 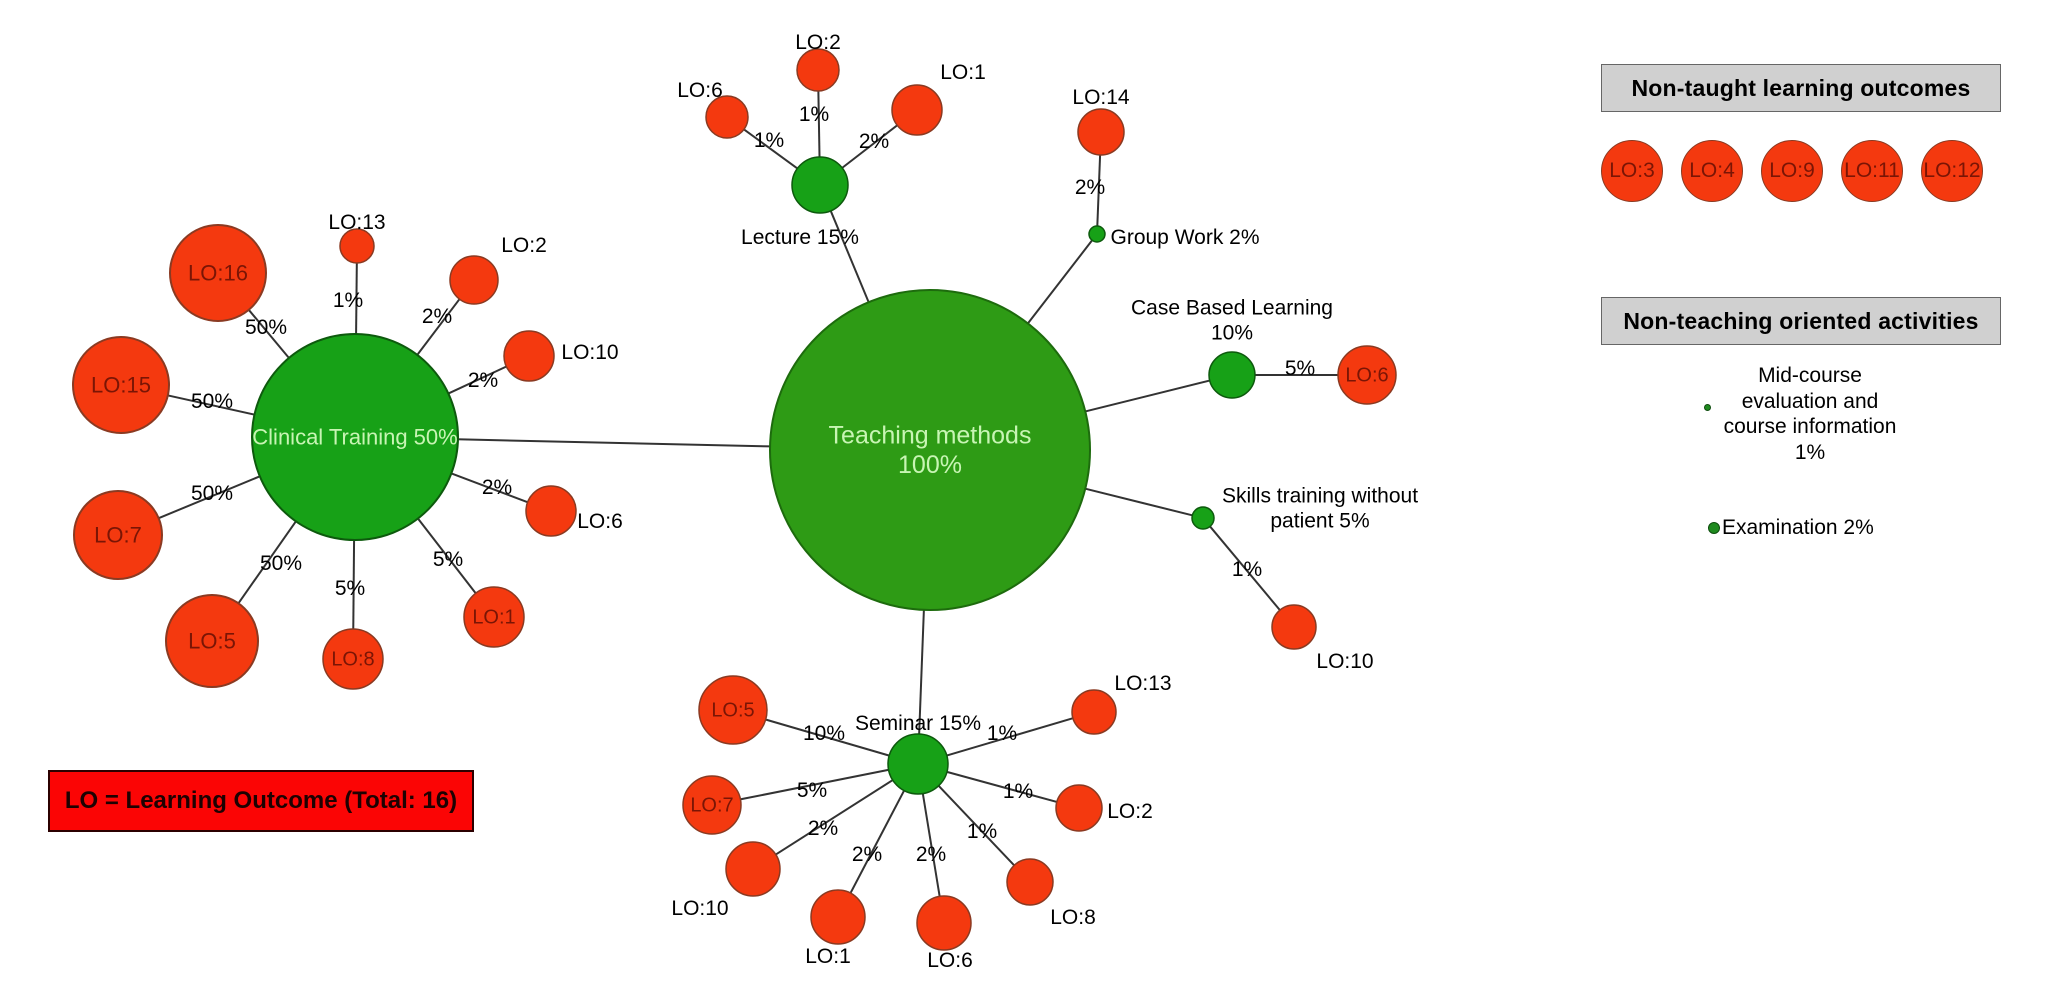 What do you see at coordinates (727, 117) in the screenshot?
I see `node-lec-lo6` at bounding box center [727, 117].